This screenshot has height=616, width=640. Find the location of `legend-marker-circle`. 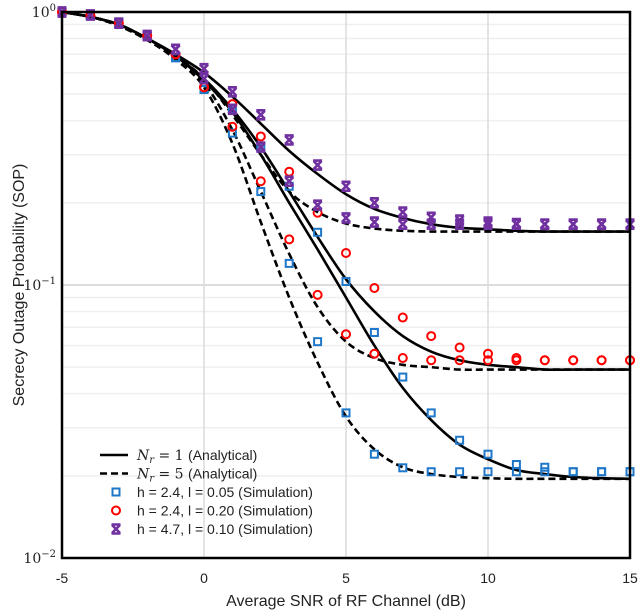

legend-marker-circle is located at coordinates (116, 510).